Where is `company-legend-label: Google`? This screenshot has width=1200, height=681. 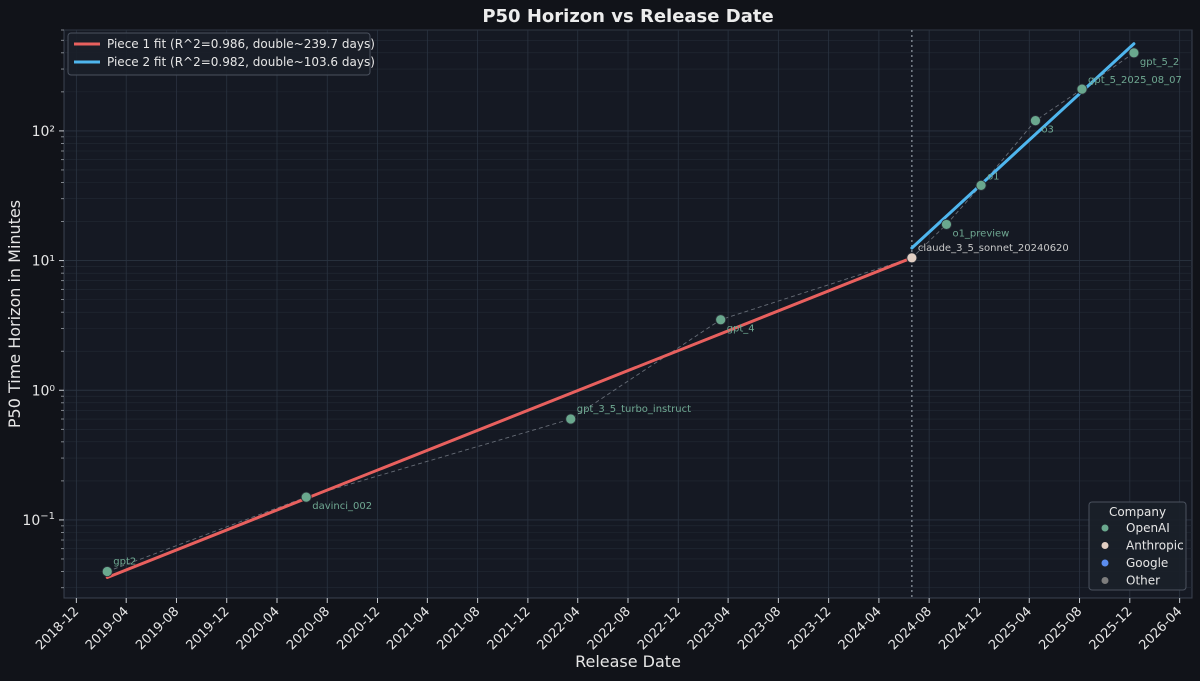 company-legend-label: Google is located at coordinates (1147, 563).